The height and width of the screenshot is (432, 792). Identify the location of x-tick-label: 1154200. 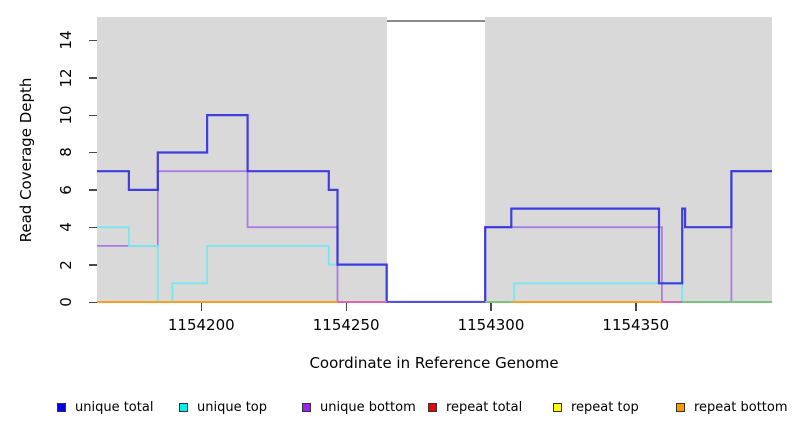
(201, 325).